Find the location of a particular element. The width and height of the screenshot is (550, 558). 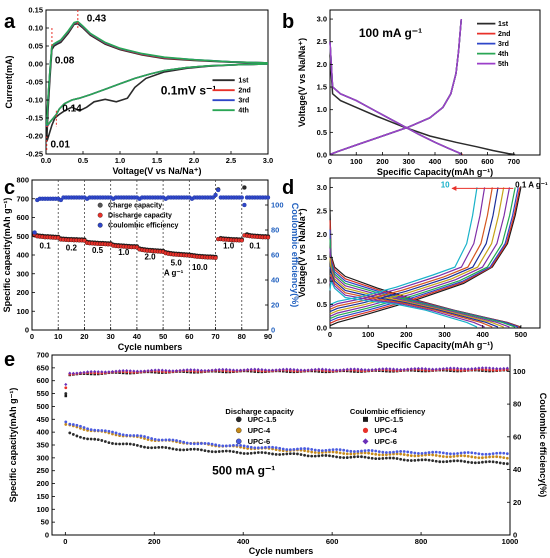

x-tick-label: 100 is located at coordinates (368, 334).